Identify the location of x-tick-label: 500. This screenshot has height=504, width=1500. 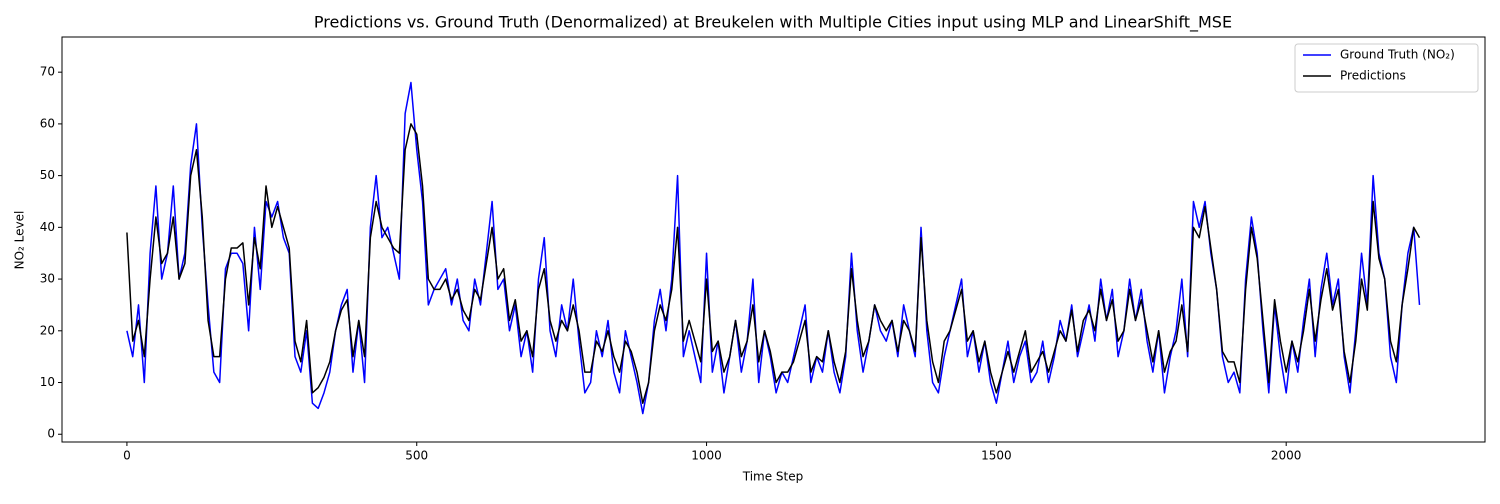
(416, 456).